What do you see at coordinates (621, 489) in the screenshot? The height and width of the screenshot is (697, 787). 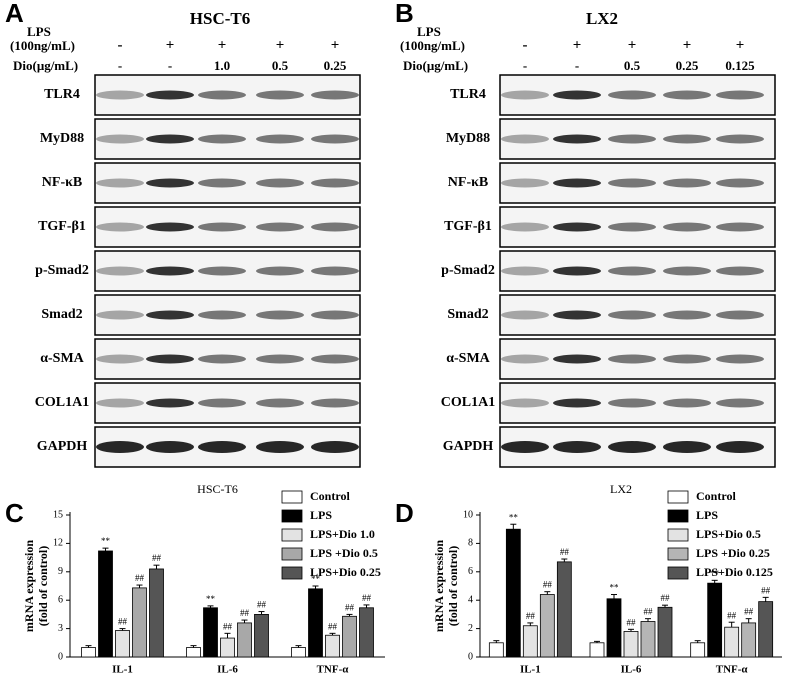 I see `chart-title: LX2` at bounding box center [621, 489].